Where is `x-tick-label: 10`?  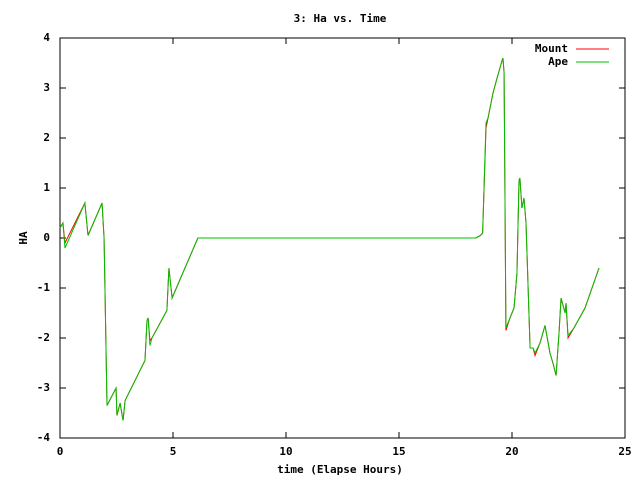
x-tick-label: 10 is located at coordinates (285, 451).